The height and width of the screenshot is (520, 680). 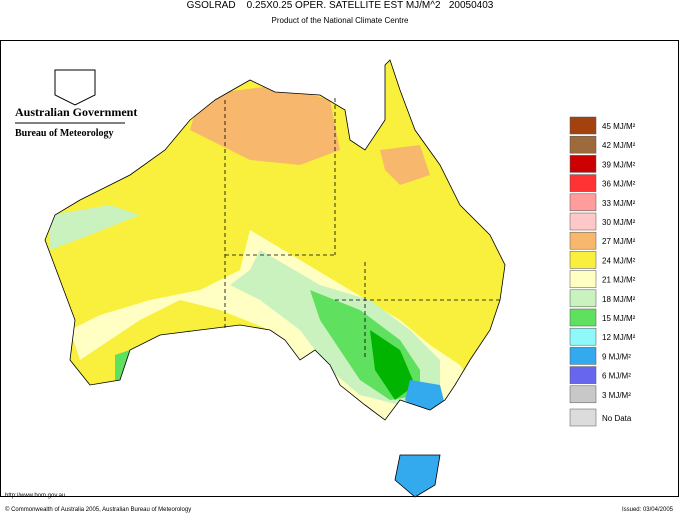 I want to click on legend-label: 27 MJ/M², so click(x=619, y=241).